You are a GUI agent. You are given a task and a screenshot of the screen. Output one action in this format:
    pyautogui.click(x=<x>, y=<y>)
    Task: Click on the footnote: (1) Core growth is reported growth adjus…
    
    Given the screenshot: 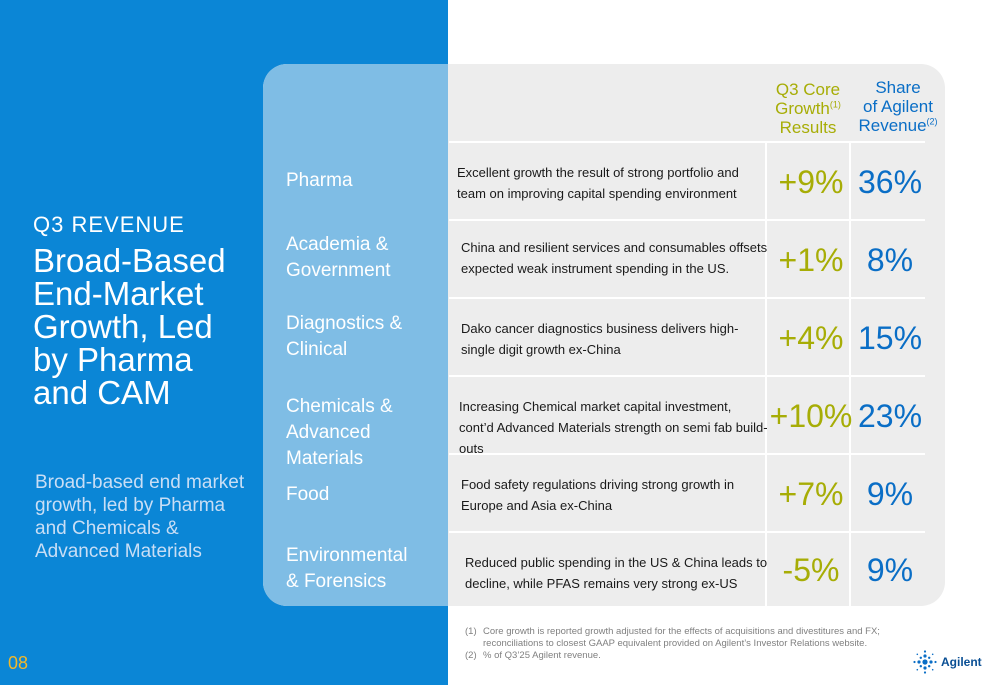 What is the action you would take?
    pyautogui.click(x=685, y=638)
    